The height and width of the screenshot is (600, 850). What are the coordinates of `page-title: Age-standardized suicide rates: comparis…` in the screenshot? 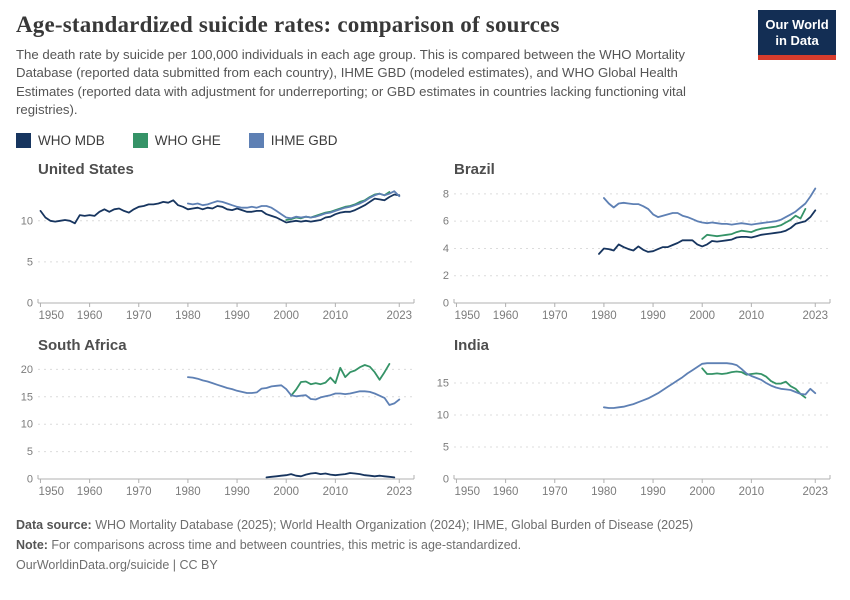 It's located at (288, 24).